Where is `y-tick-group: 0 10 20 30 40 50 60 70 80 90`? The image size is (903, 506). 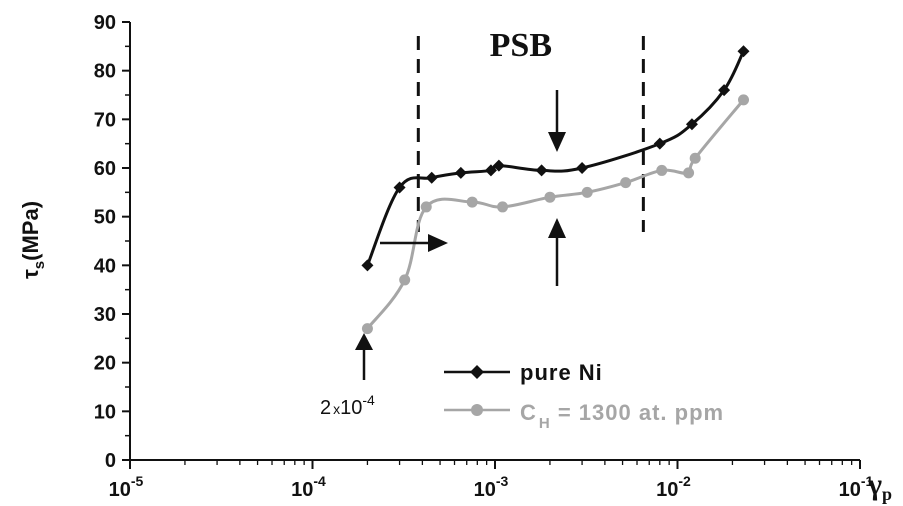 y-tick-group: 0 10 20 30 40 50 60 70 80 90 is located at coordinates (112, 242).